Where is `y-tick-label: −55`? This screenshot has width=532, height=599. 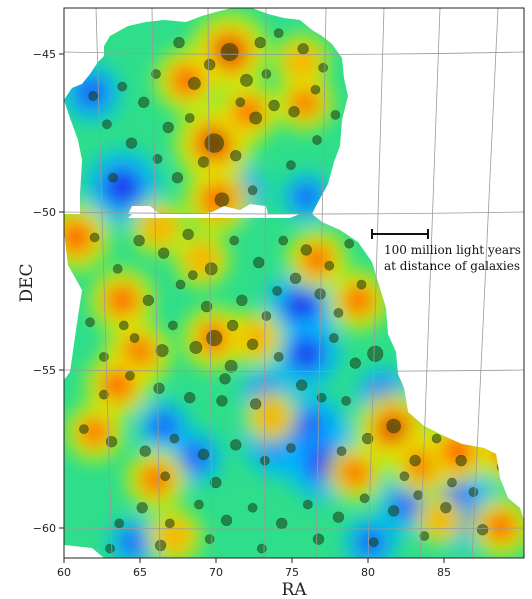
y-tick-label: −55 is located at coordinates (44, 370).